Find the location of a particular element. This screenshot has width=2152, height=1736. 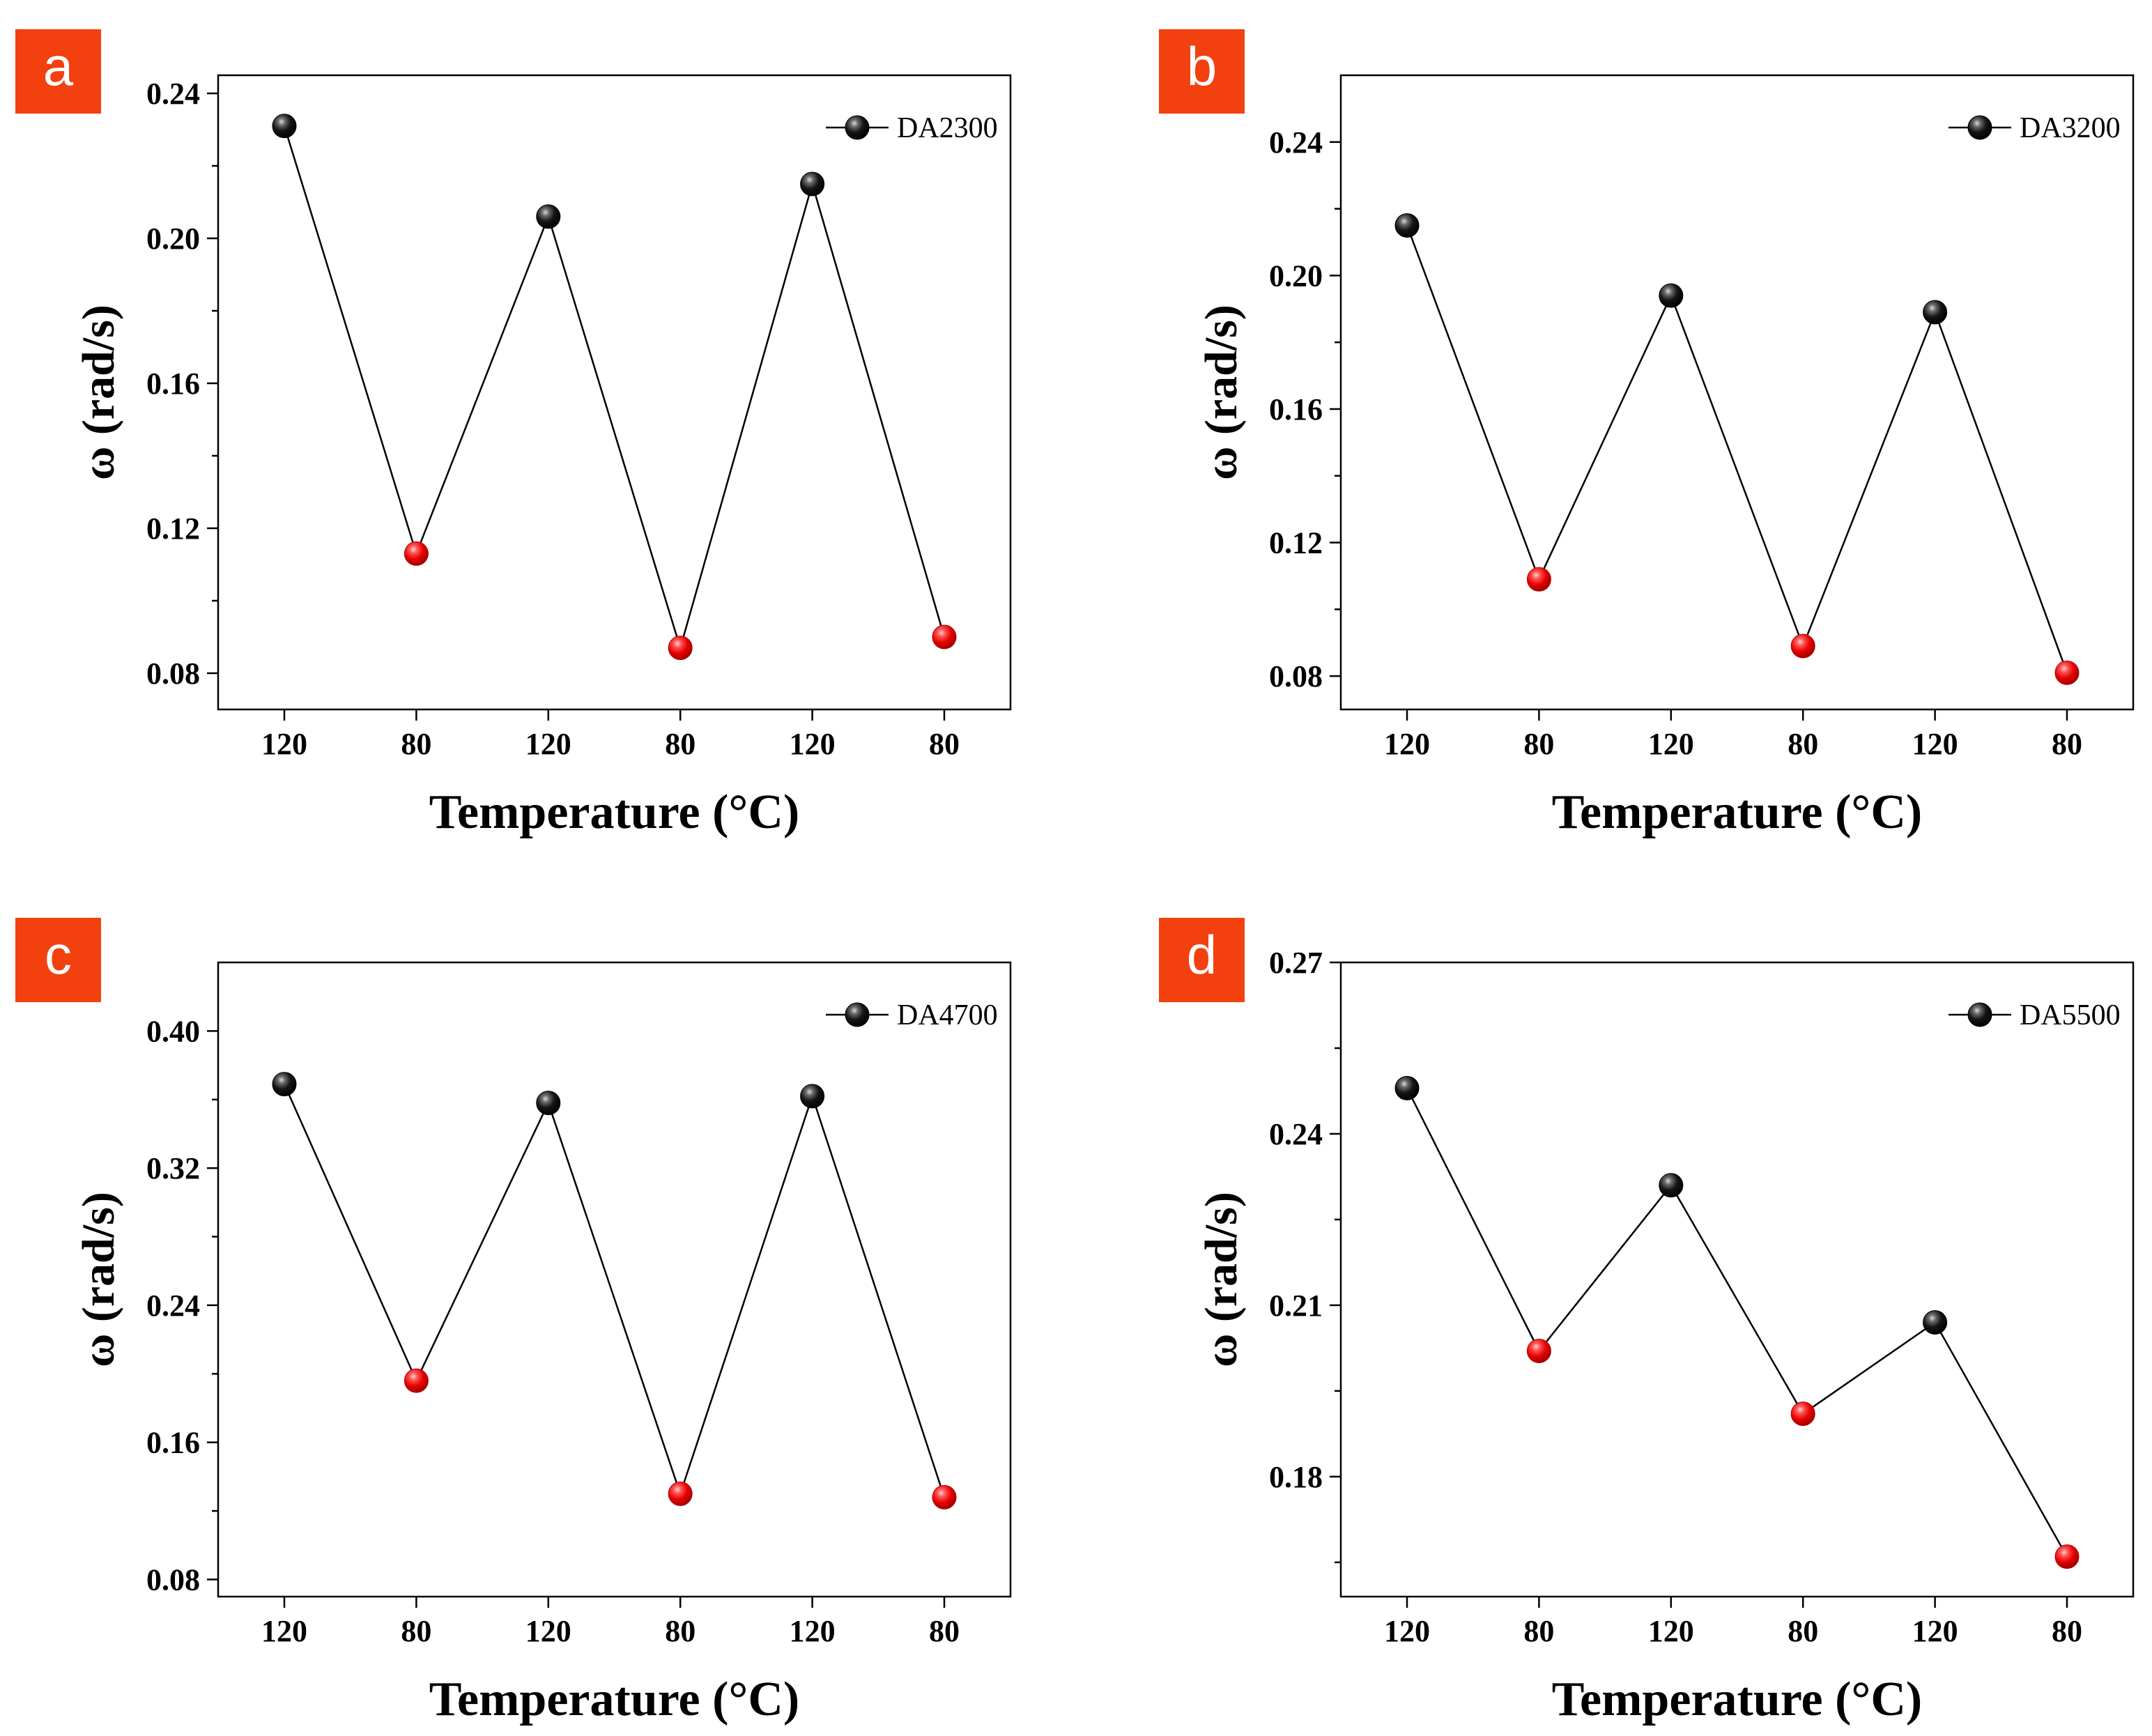

panel-label: c is located at coordinates (58, 955).